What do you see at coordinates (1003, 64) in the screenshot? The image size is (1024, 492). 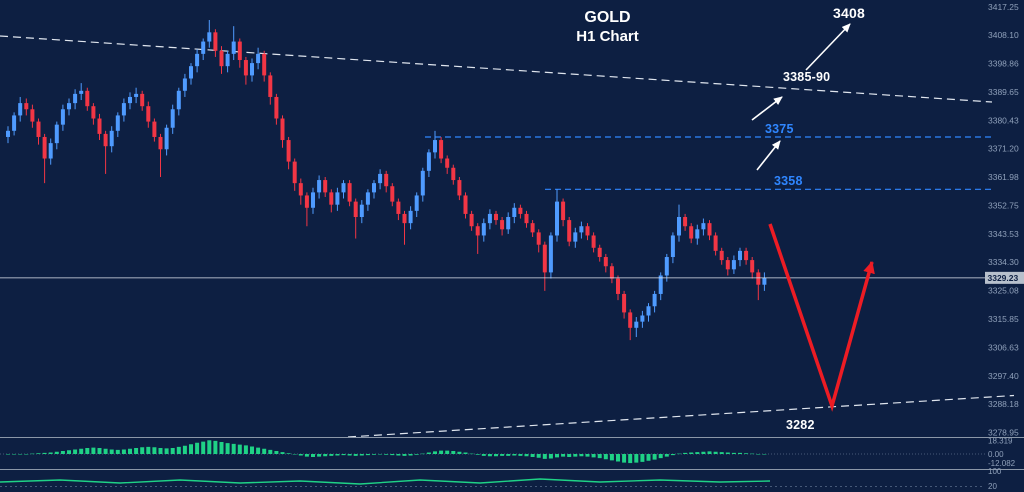 I see `price-axis-label: 3398.86` at bounding box center [1003, 64].